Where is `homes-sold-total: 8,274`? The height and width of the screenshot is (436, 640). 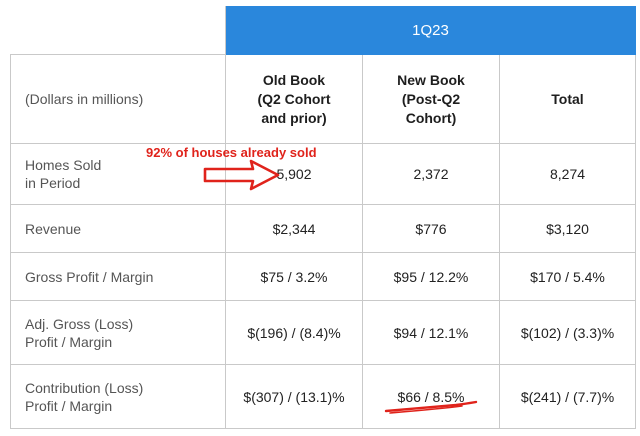 homes-sold-total: 8,274 is located at coordinates (567, 174).